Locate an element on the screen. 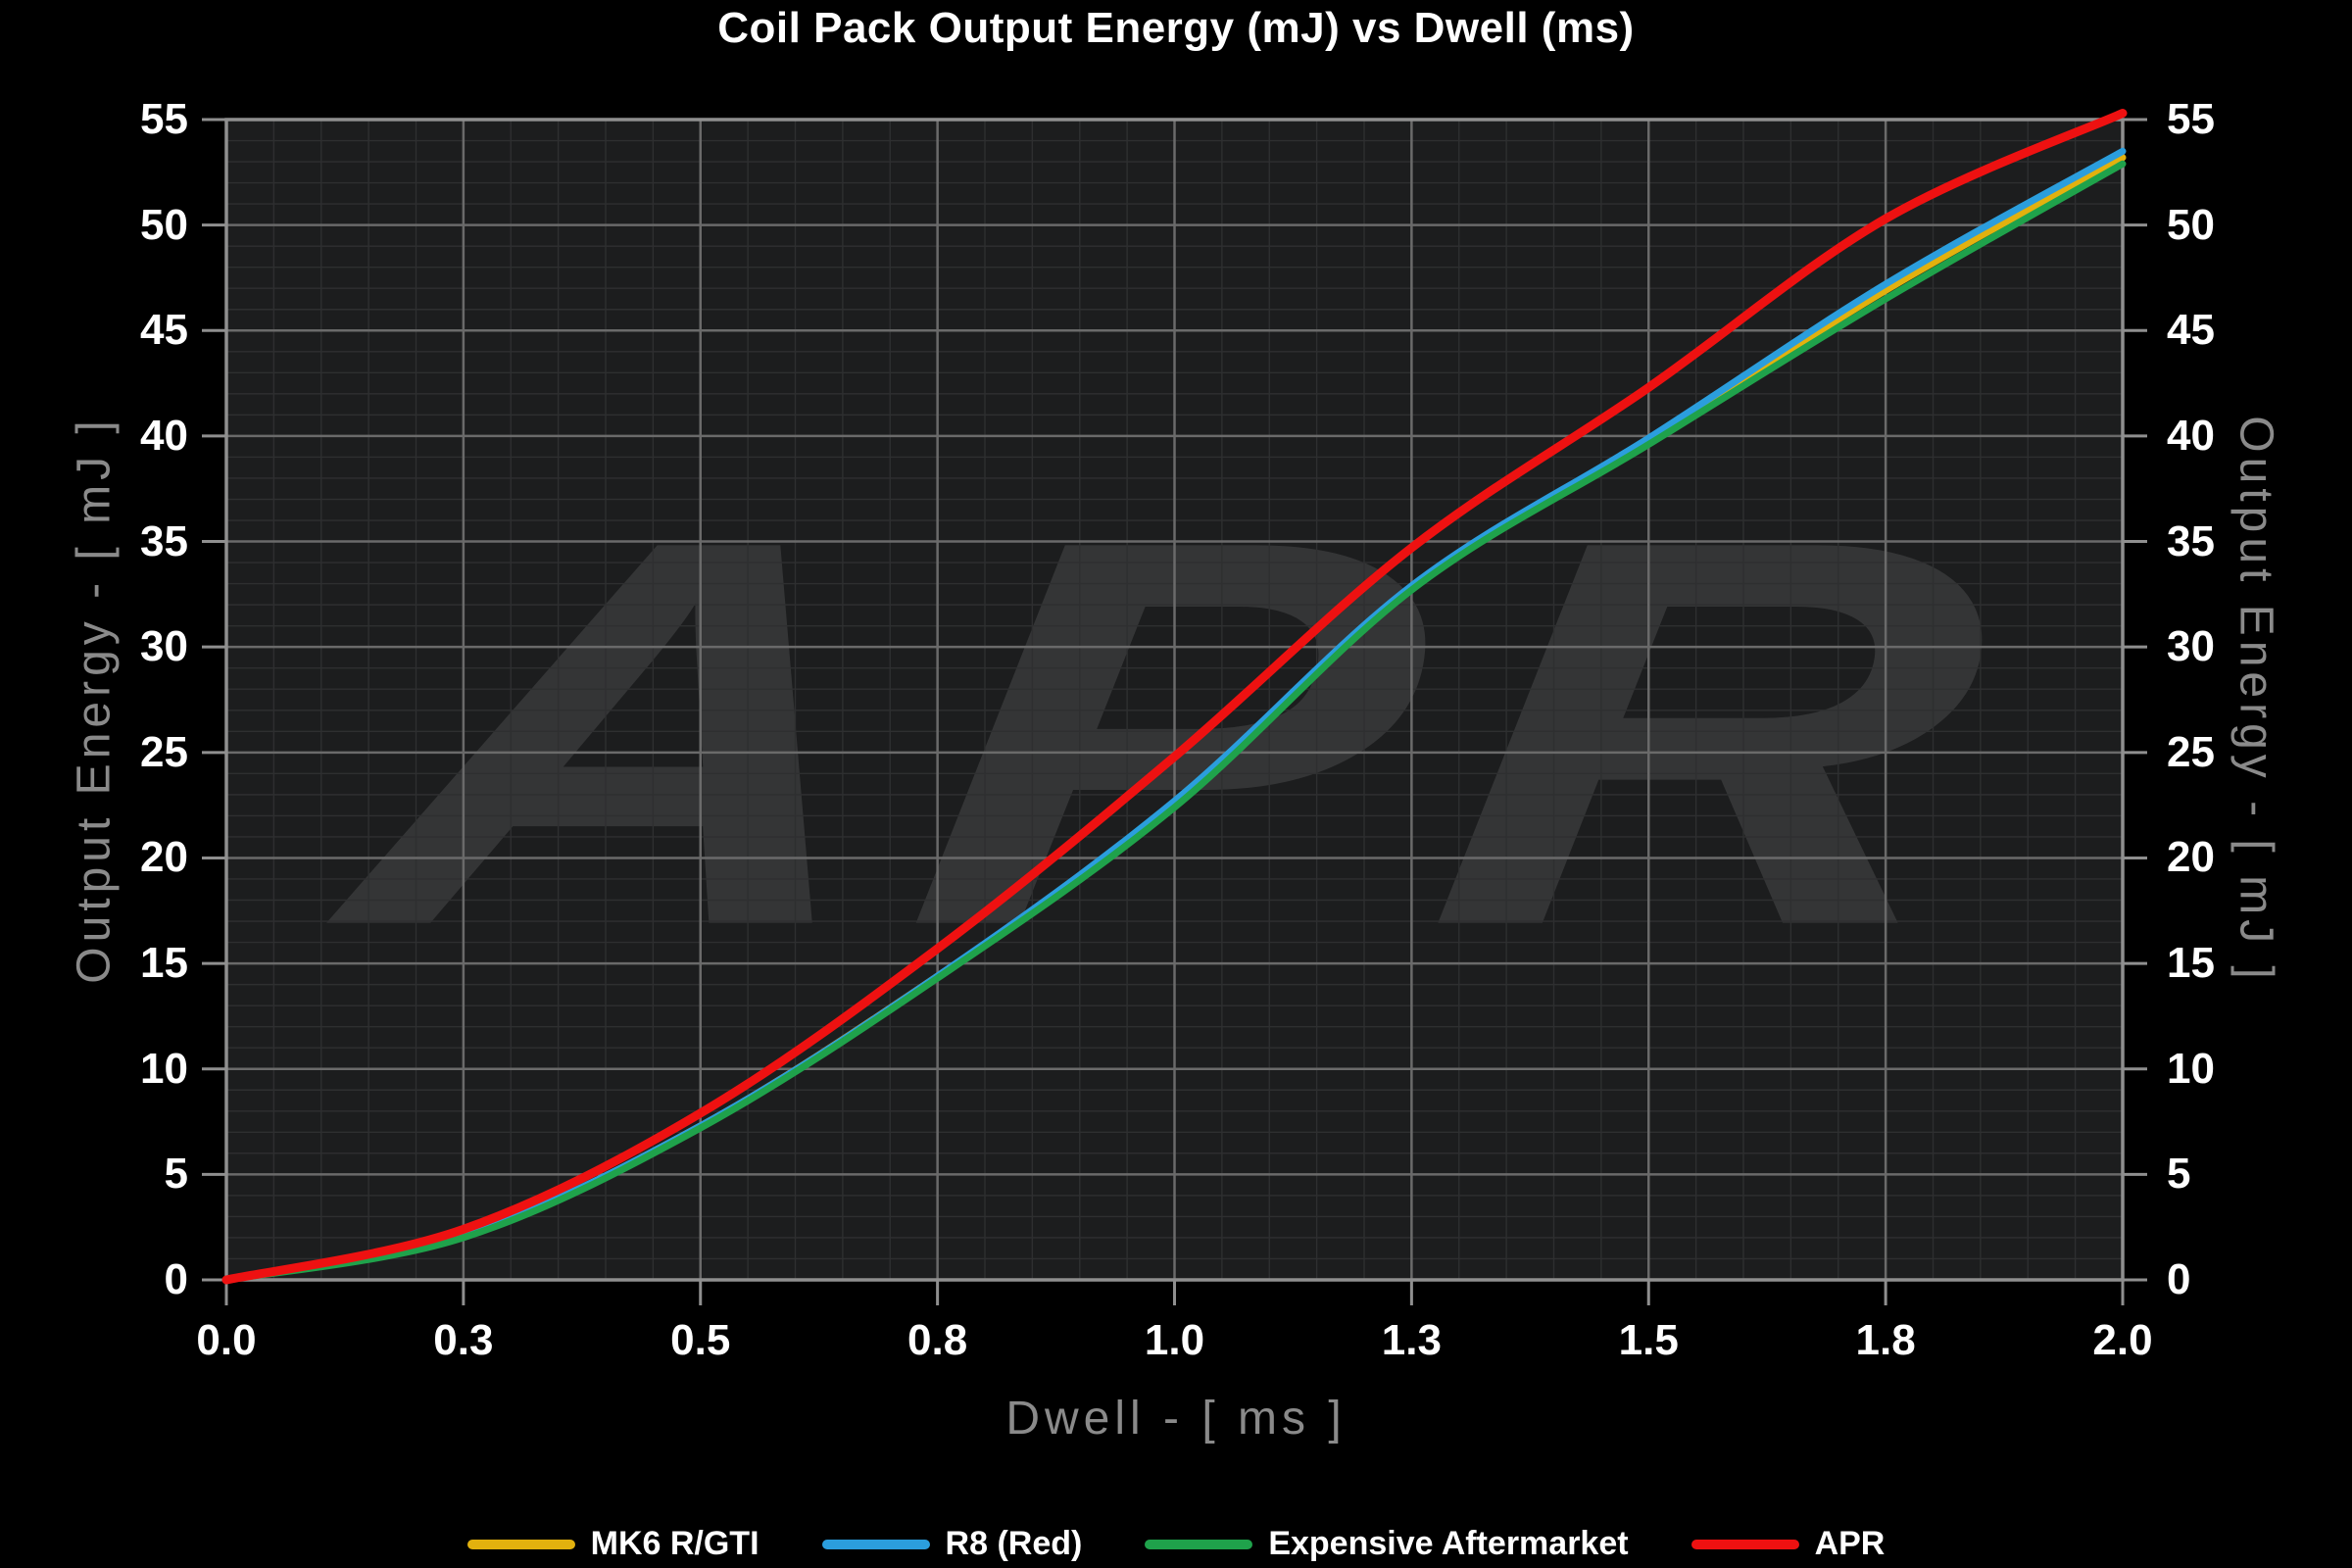 This screenshot has width=2352, height=1568. y-tick-label-left: 10 is located at coordinates (164, 1068).